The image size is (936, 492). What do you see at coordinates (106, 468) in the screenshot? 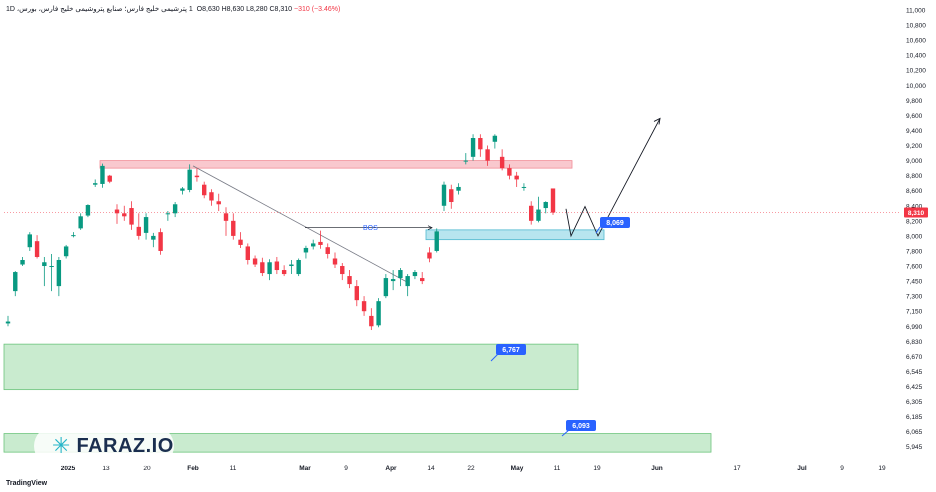
I see `time-tick-label: 13` at bounding box center [106, 468].